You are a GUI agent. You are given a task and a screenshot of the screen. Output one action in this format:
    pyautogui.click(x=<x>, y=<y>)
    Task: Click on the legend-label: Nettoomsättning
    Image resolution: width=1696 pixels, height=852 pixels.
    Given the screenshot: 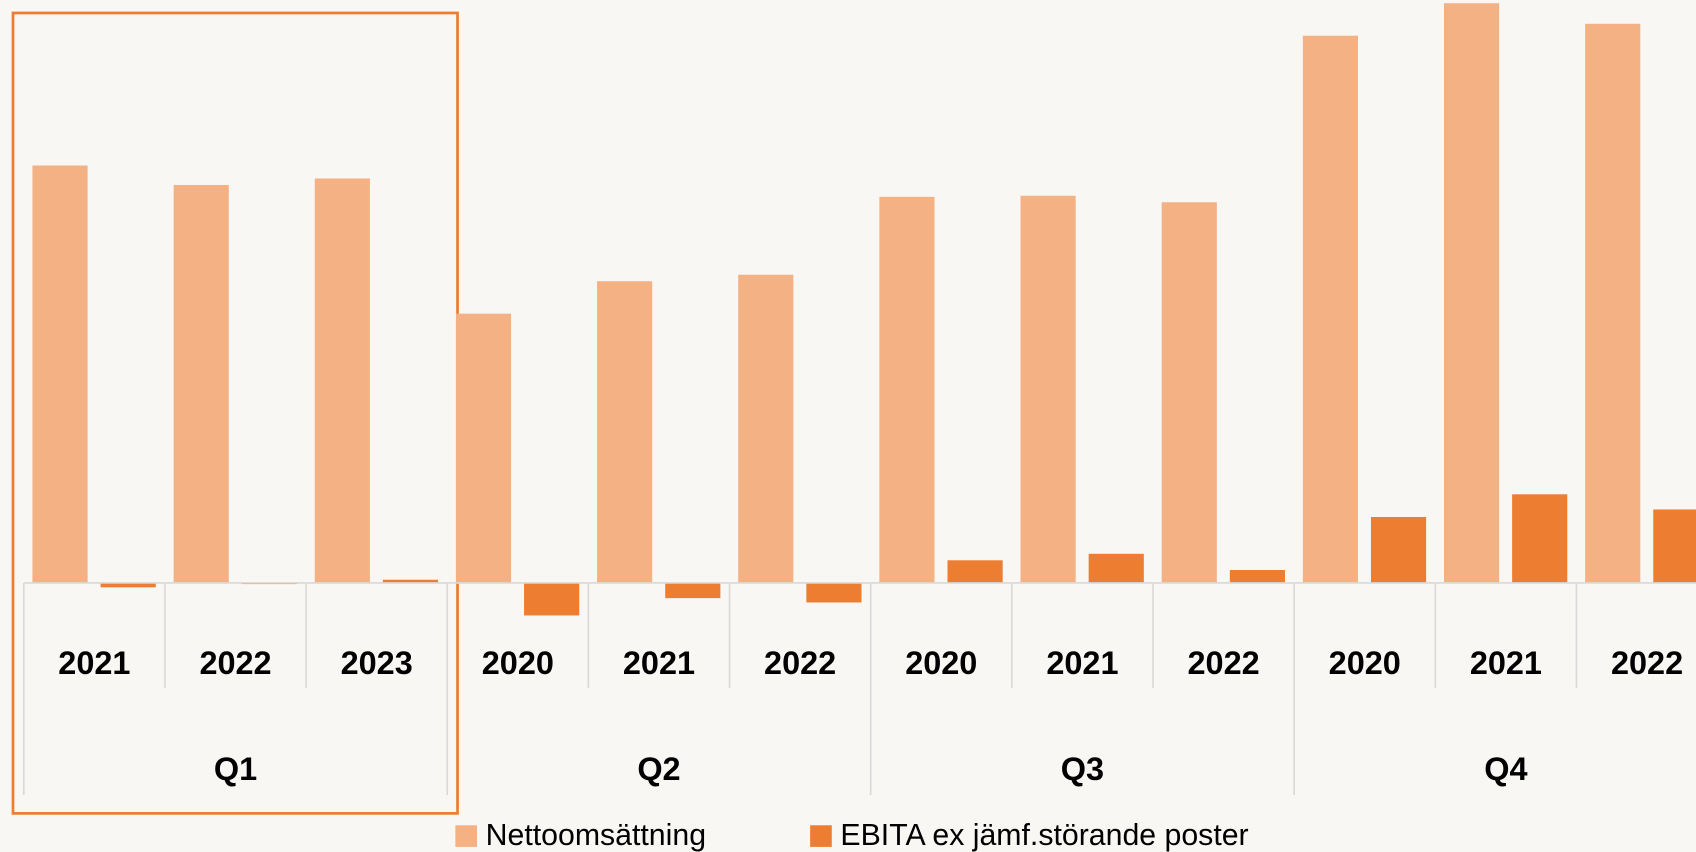 What is the action you would take?
    pyautogui.click(x=596, y=835)
    